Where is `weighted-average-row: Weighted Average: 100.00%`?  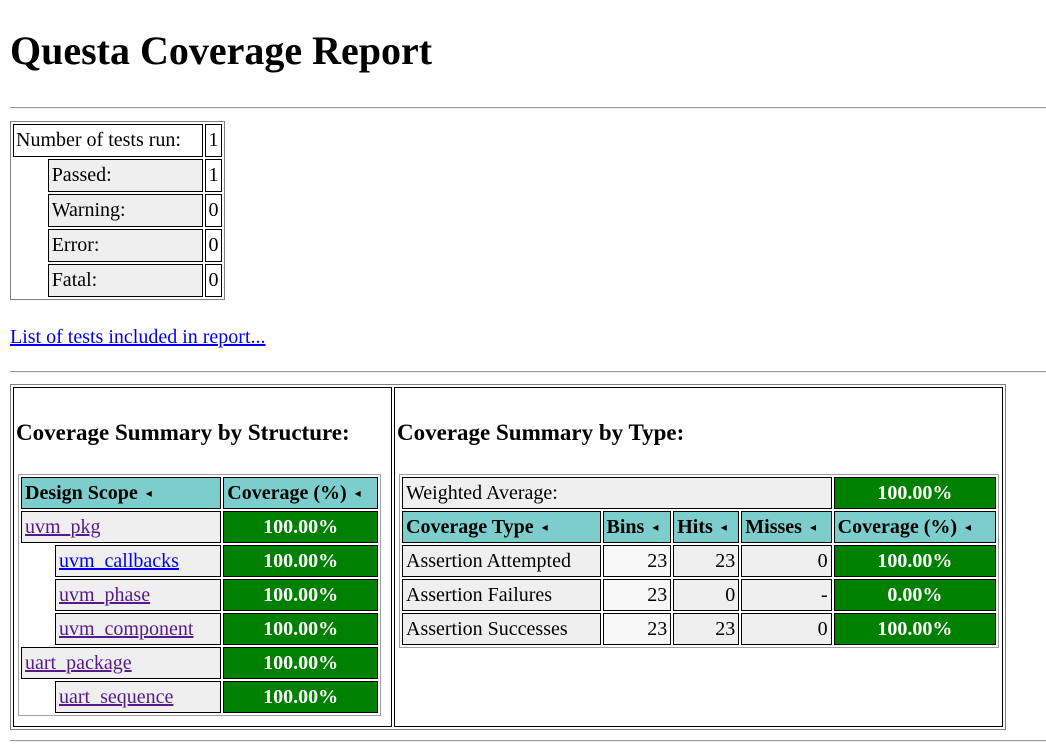 weighted-average-row: Weighted Average: 100.00% is located at coordinates (699, 493).